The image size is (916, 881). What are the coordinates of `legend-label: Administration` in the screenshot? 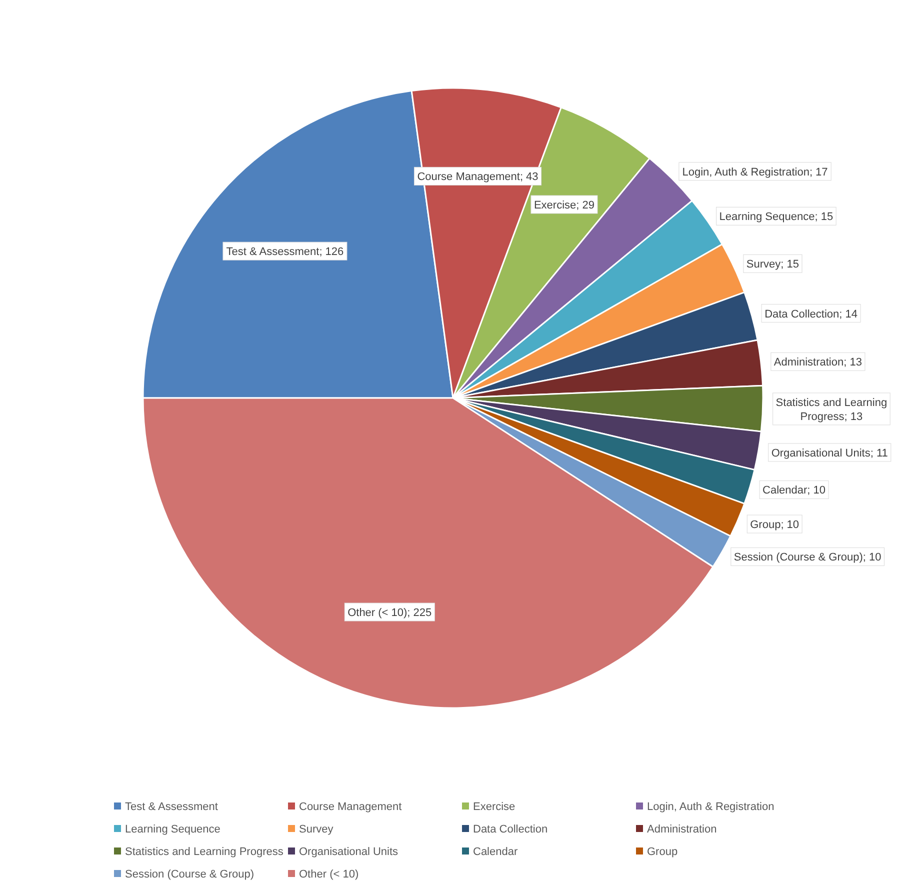 It's located at (682, 830).